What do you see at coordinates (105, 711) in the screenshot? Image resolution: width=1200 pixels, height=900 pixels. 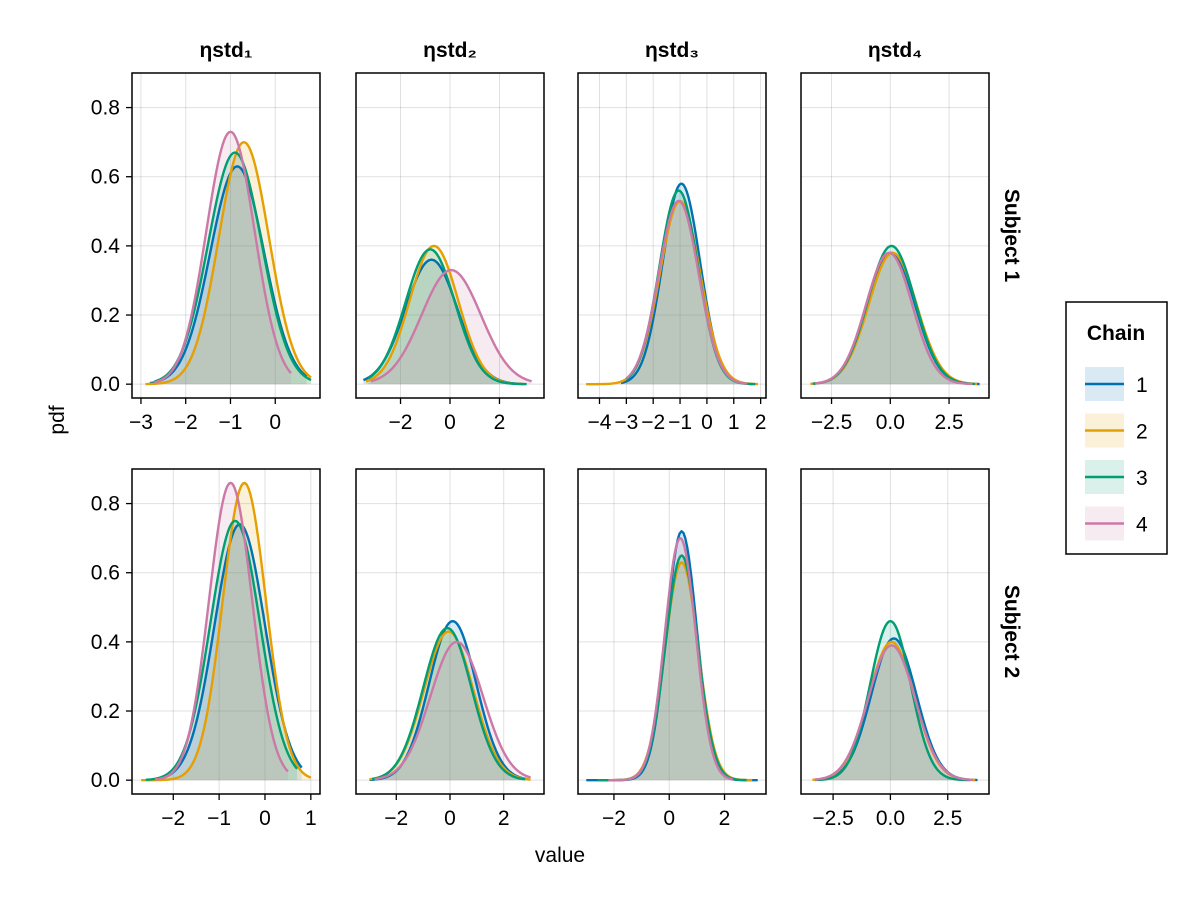 I see `y-tick-label: 0.2` at bounding box center [105, 711].